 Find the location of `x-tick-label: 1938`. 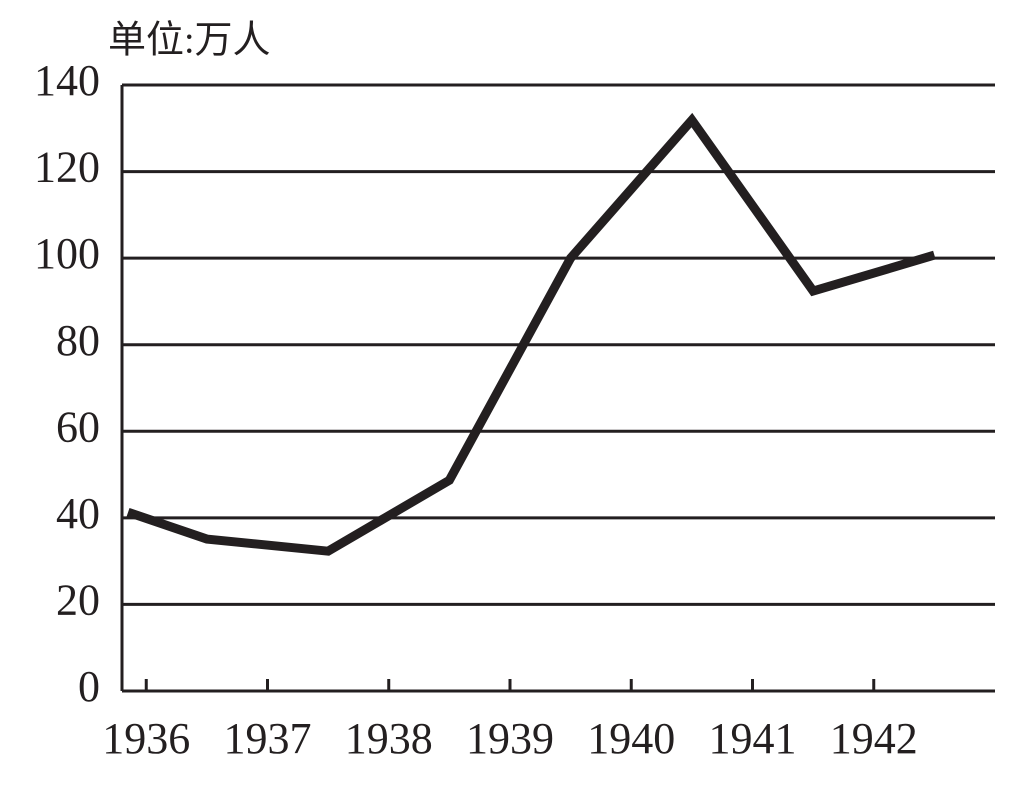

x-tick-label: 1938 is located at coordinates (389, 738).